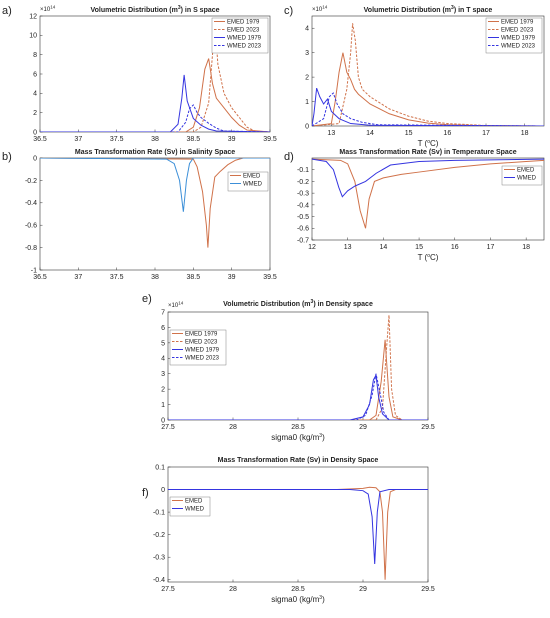  What do you see at coordinates (288, 11) in the screenshot?
I see `panel-label: c)` at bounding box center [288, 11].